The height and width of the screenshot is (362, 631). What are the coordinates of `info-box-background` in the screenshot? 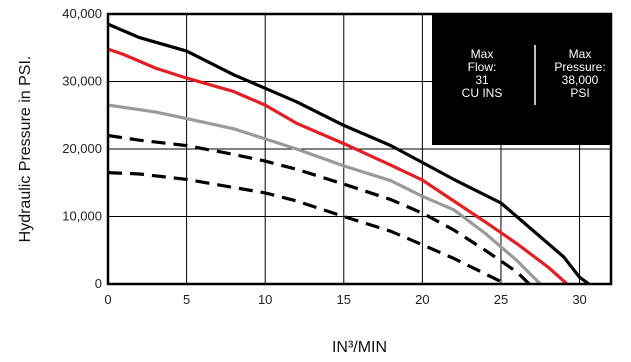 It's located at (521, 79).